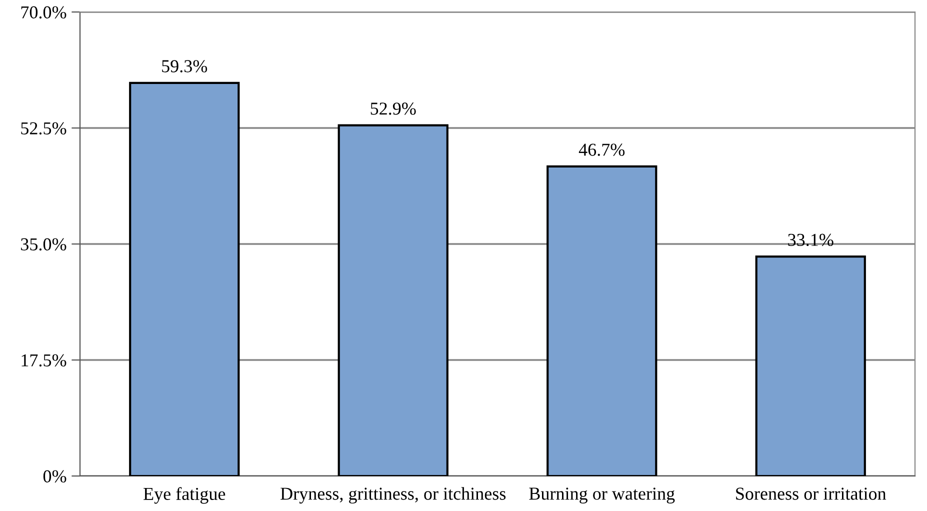 This screenshot has height=511, width=927. I want to click on y-tick-label: 35.0%, so click(43, 244).